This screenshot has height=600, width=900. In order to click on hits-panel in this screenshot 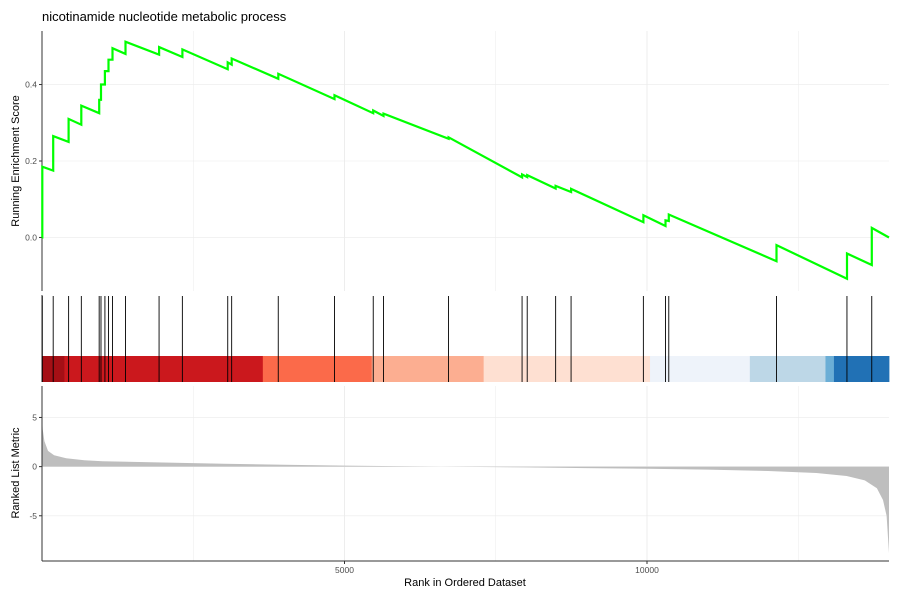, I will do `click(465, 338)`.